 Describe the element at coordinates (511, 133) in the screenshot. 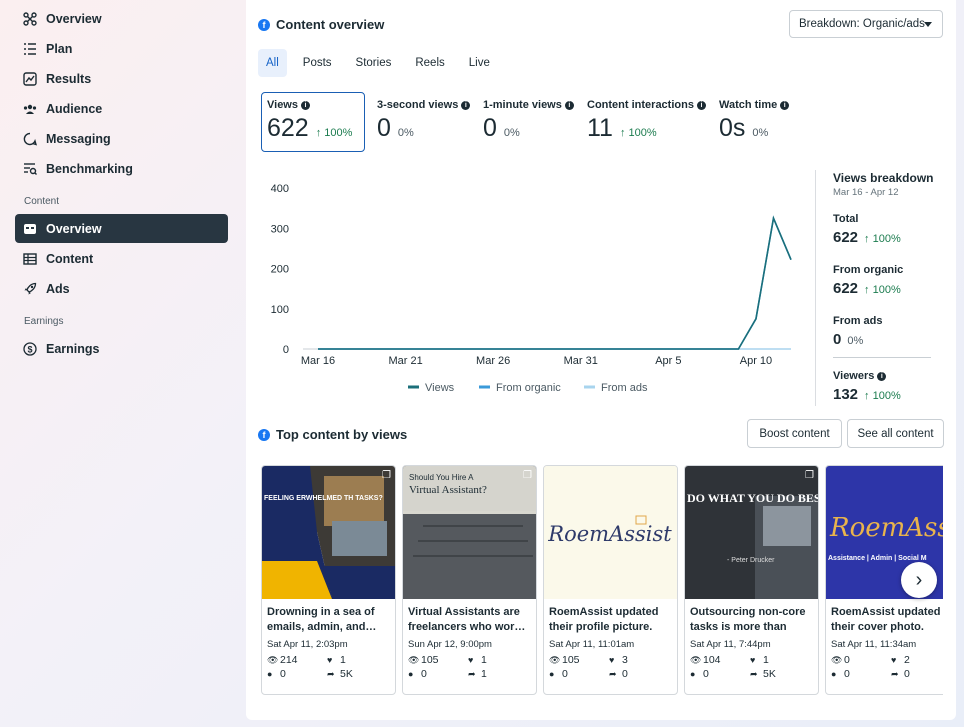

I see `metric-change: 0%` at that location.